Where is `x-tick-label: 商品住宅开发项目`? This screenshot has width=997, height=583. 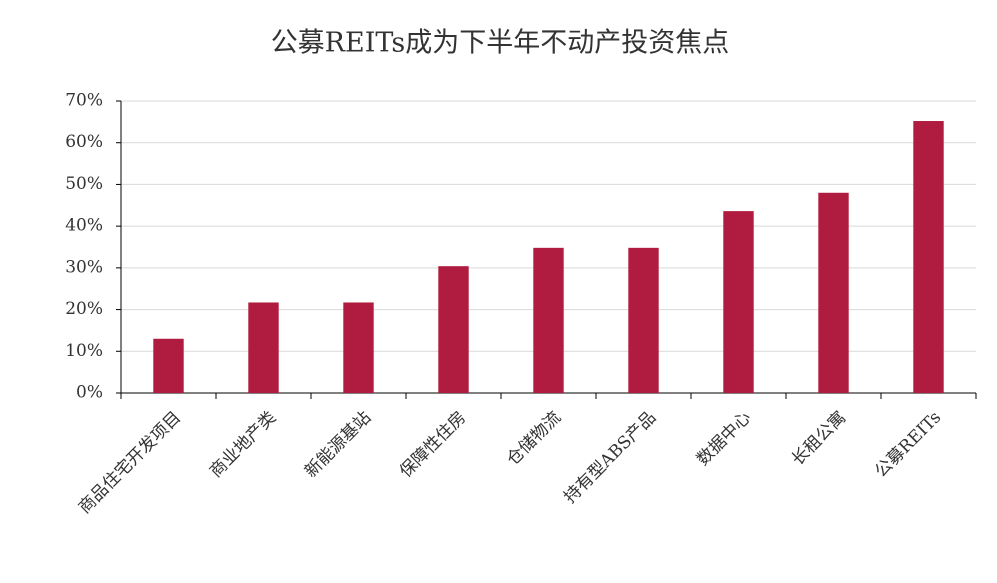 x-tick-label: 商品住宅开发项目 is located at coordinates (130, 463).